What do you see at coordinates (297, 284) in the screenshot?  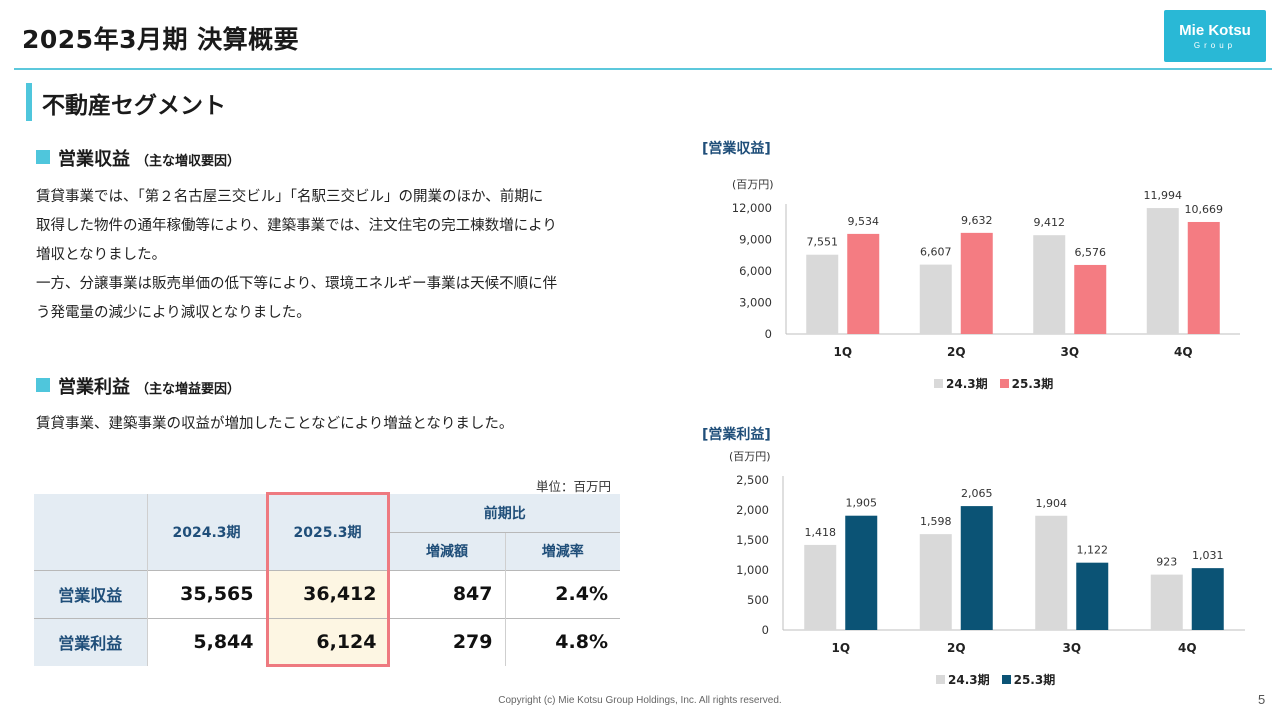 I see `revenue-line: 一方、分譲事業は販売単価の低下等により、環境エネルギー事業は天候不順に伴` at bounding box center [297, 284].